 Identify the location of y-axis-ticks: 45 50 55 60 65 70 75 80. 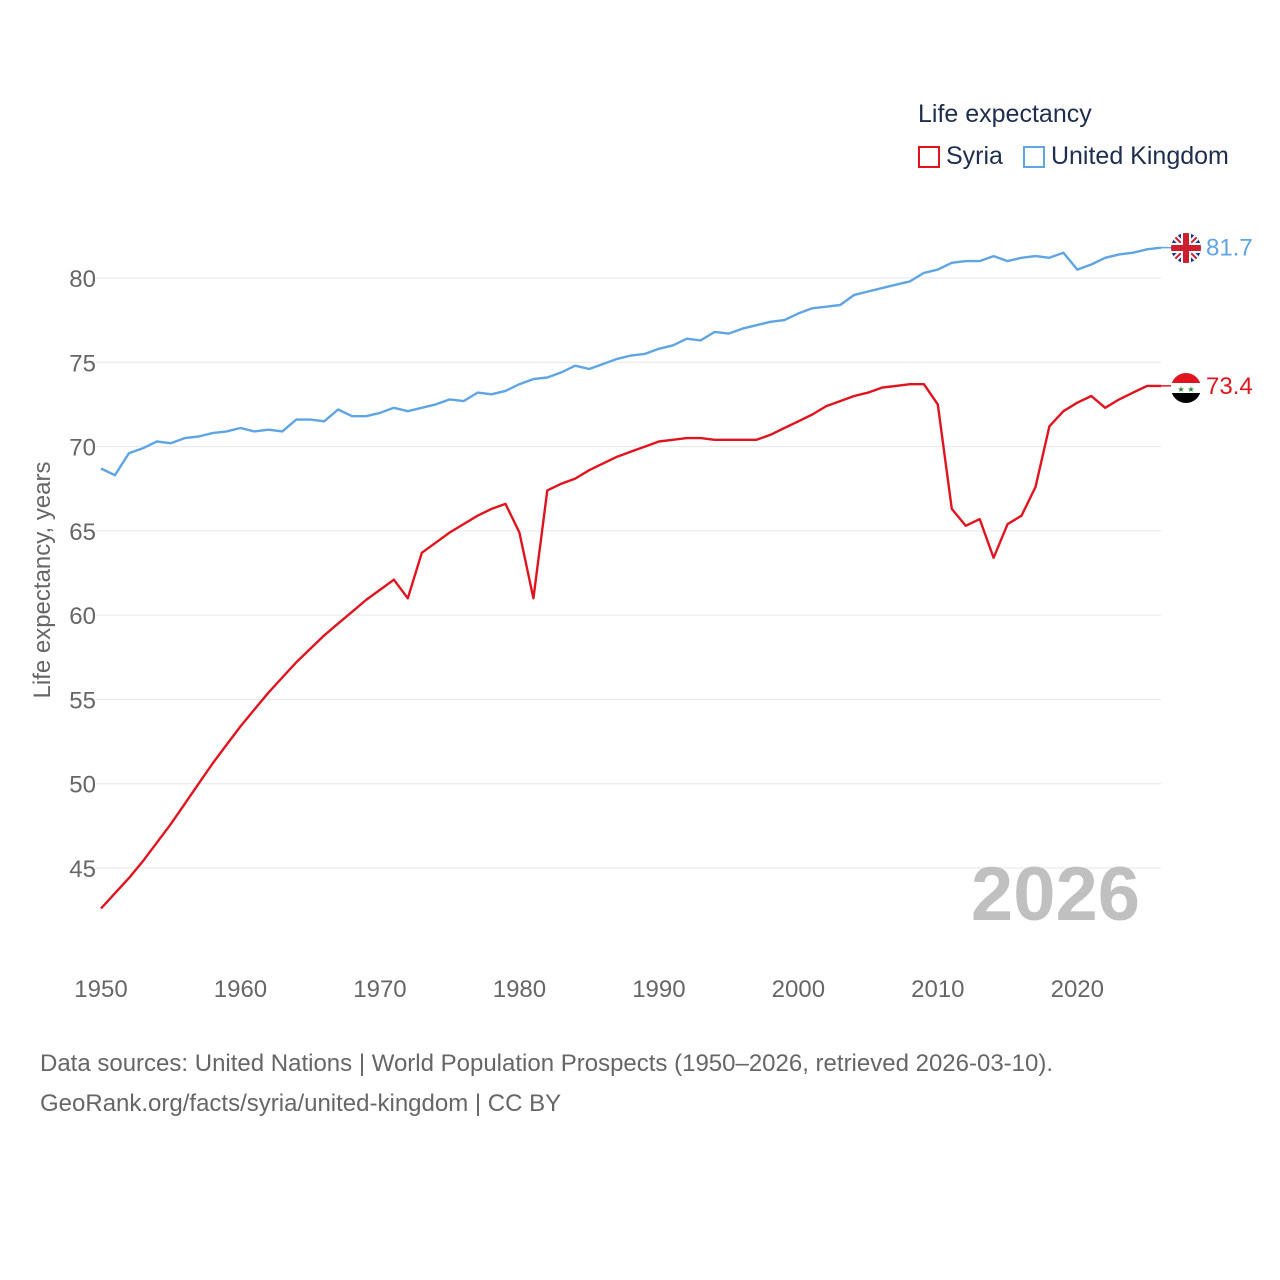
(82, 574).